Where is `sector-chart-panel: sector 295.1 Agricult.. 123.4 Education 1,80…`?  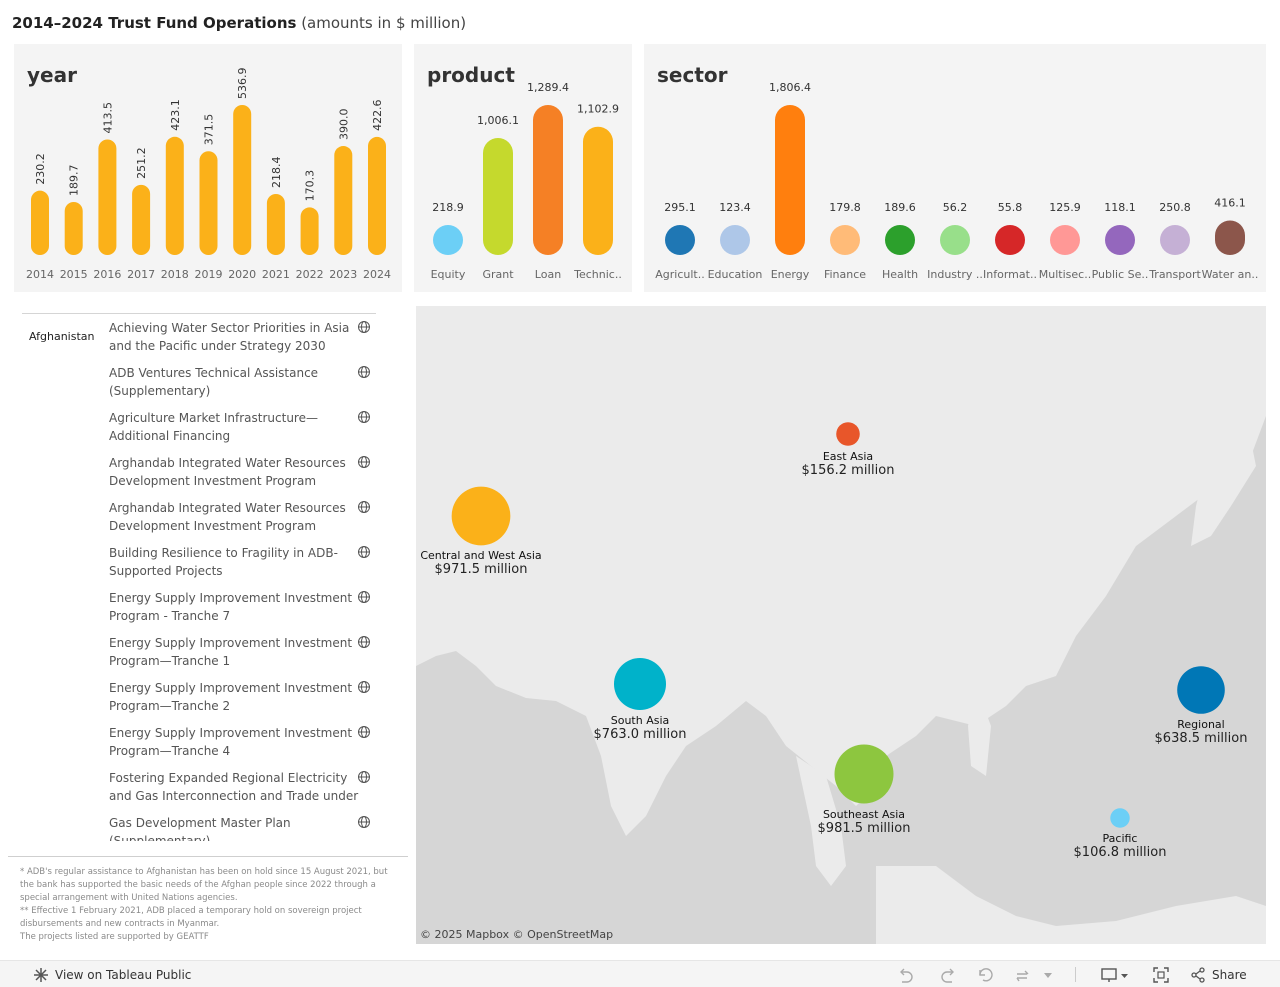
sector-chart-panel: sector 295.1 Agricult.. 123.4 Education 1,80… is located at coordinates (955, 168).